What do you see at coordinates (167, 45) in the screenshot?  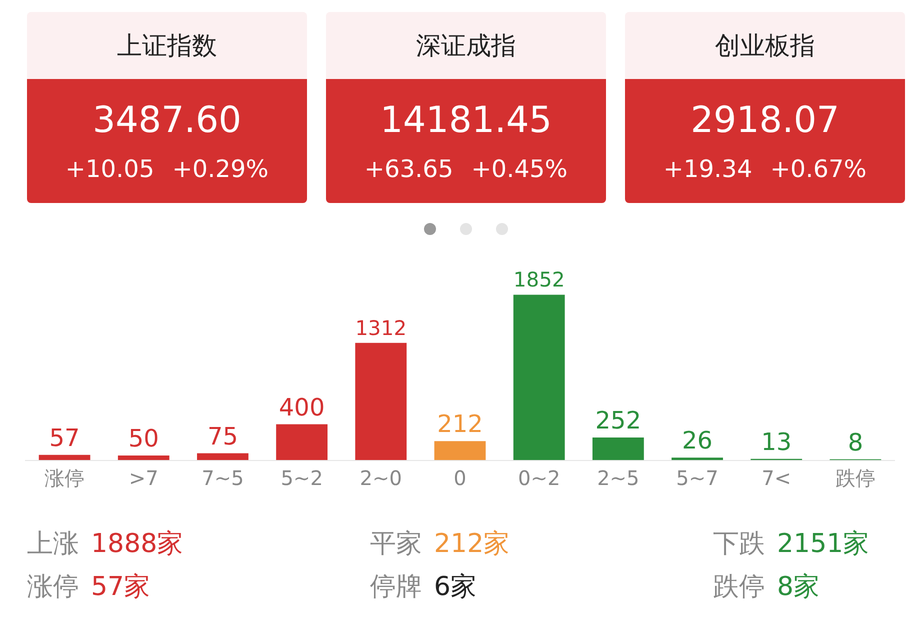 I see `text: 上证指数` at bounding box center [167, 45].